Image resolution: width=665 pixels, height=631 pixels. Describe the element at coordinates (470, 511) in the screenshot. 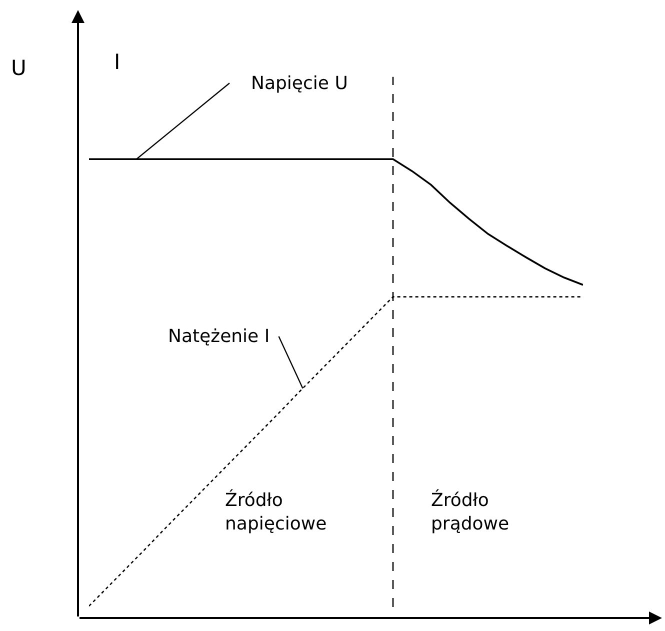

I see `annotation: Źródło prądowe` at that location.